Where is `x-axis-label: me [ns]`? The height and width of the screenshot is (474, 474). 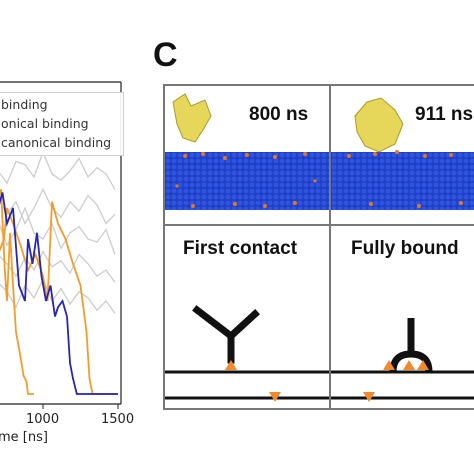 x-axis-label: me [ns] is located at coordinates (24, 437).